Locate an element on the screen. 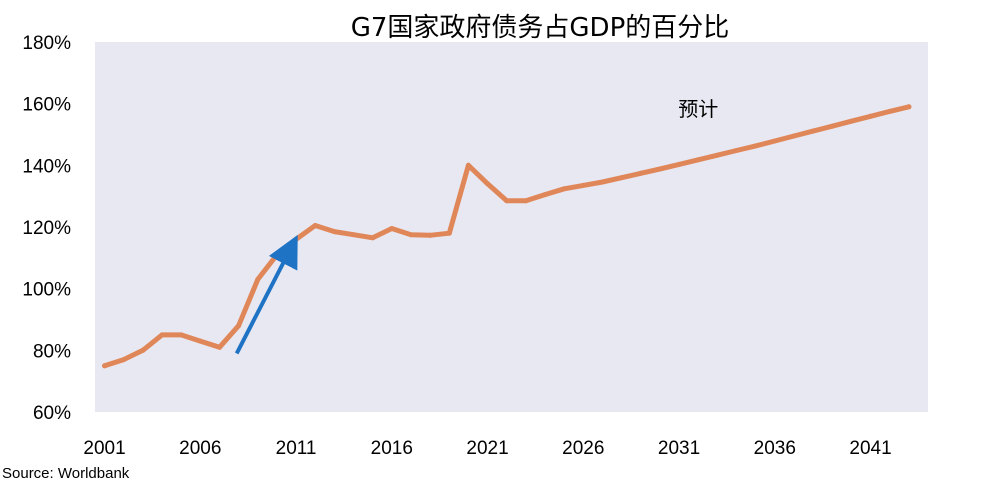  trend-arrow is located at coordinates (266, 294).